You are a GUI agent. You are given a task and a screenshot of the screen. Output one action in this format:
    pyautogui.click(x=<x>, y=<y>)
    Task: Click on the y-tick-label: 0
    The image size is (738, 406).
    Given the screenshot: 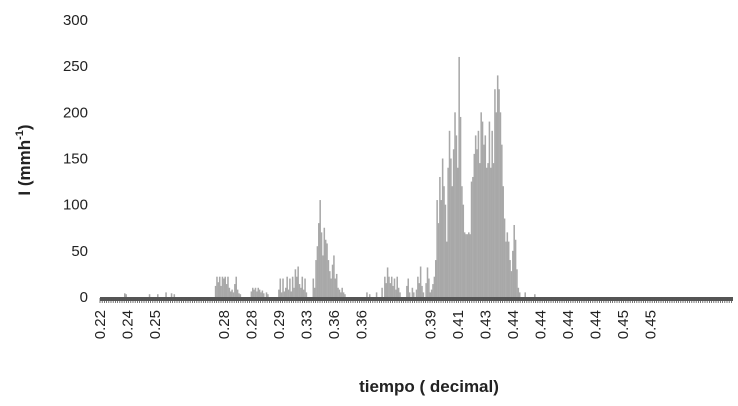 What is the action you would take?
    pyautogui.click(x=84, y=297)
    